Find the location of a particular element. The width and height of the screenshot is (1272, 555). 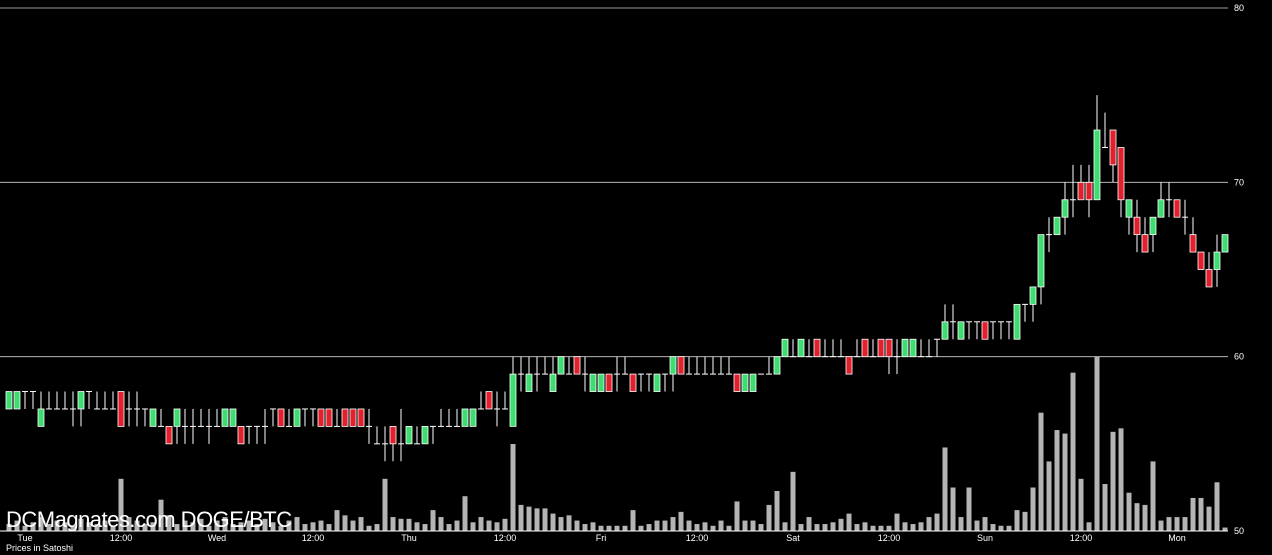

x-tick-label: Sun is located at coordinates (985, 538).